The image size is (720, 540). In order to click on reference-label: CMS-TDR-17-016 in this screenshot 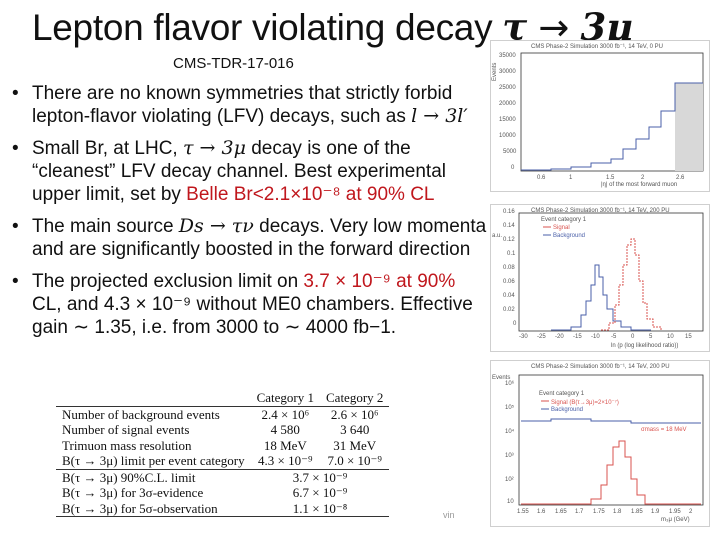, I will do `click(233, 63)`.